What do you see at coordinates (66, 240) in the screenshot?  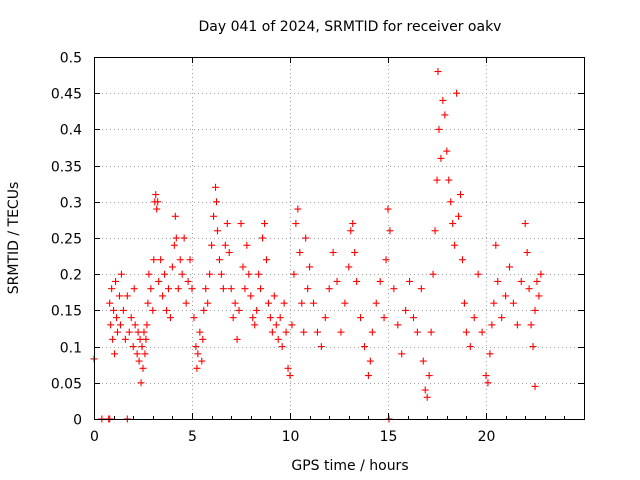 I see `y-tick-label: 0.25` at bounding box center [66, 240].